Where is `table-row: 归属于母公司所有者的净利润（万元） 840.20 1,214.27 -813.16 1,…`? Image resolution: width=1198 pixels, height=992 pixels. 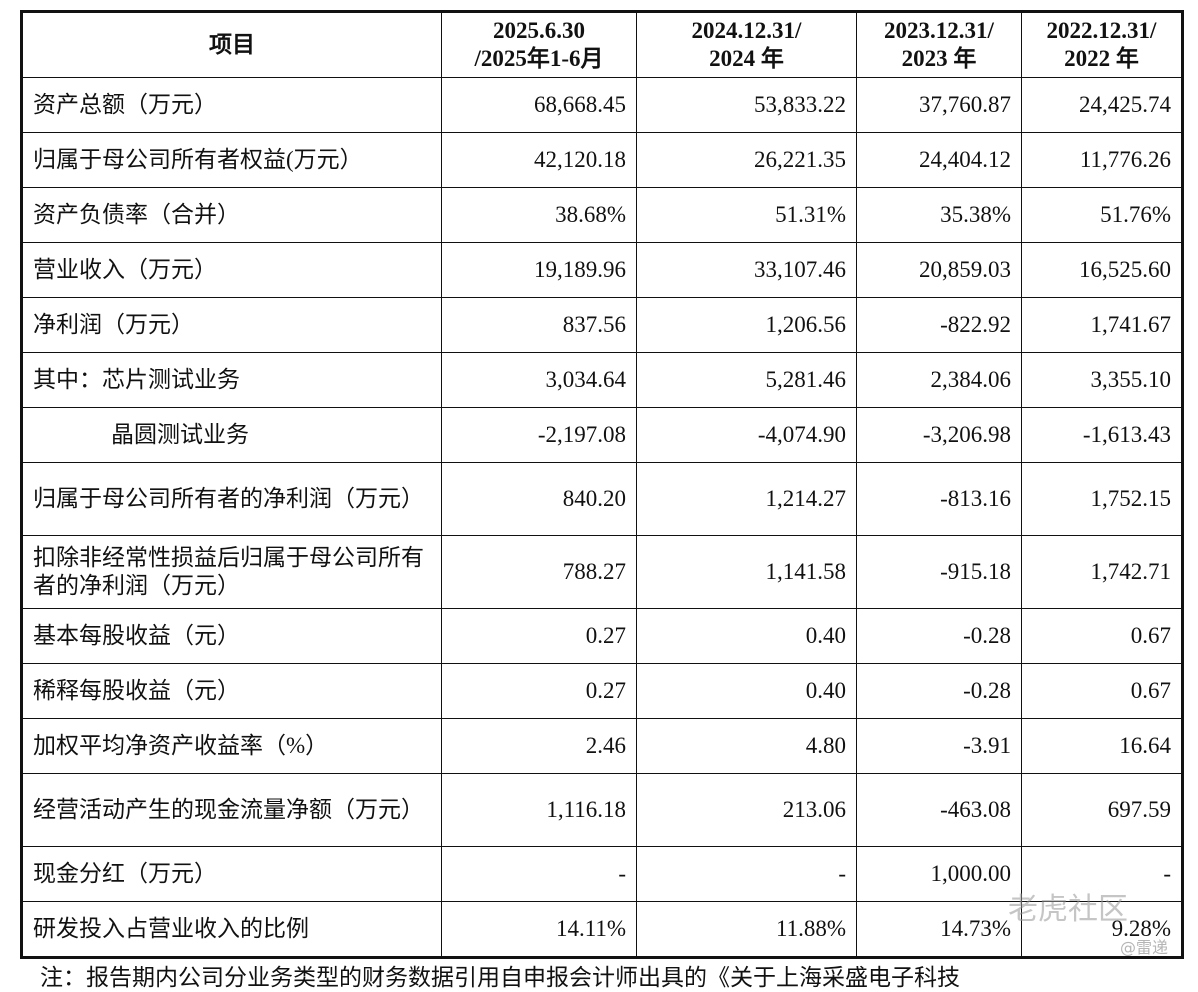 table-row: 归属于母公司所有者的净利润（万元） 840.20 1,214.27 -813.16 1,… is located at coordinates (602, 499).